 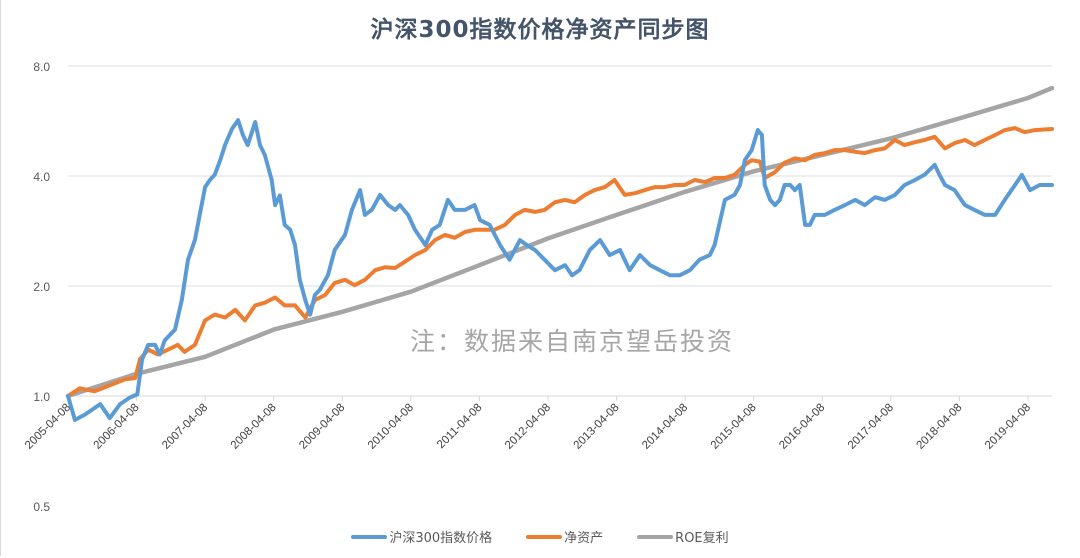 What do you see at coordinates (528, 427) in the screenshot?
I see `x-tick-label: 2012-04-08` at bounding box center [528, 427].